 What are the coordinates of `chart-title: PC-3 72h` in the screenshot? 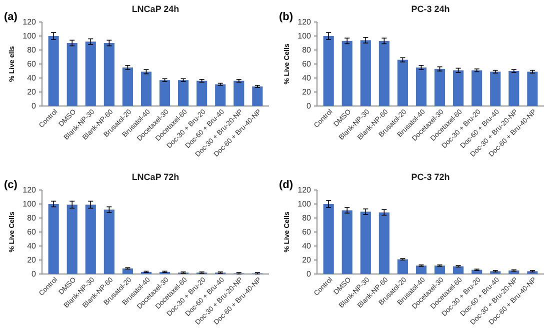 It's located at (430, 177).